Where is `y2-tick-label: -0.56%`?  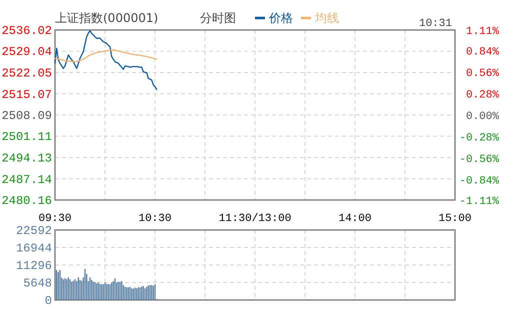
y2-tick-label: -0.56% is located at coordinates (479, 160).